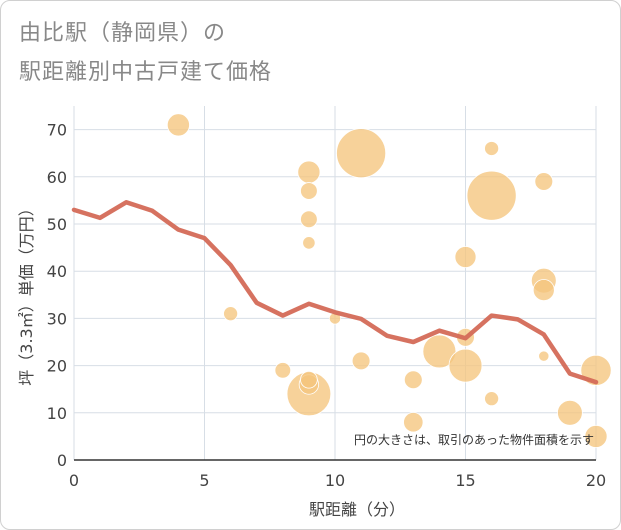  Describe the element at coordinates (123, 33) in the screenshot. I see `chart-title-line1: 由比駅（静岡県）の` at that location.